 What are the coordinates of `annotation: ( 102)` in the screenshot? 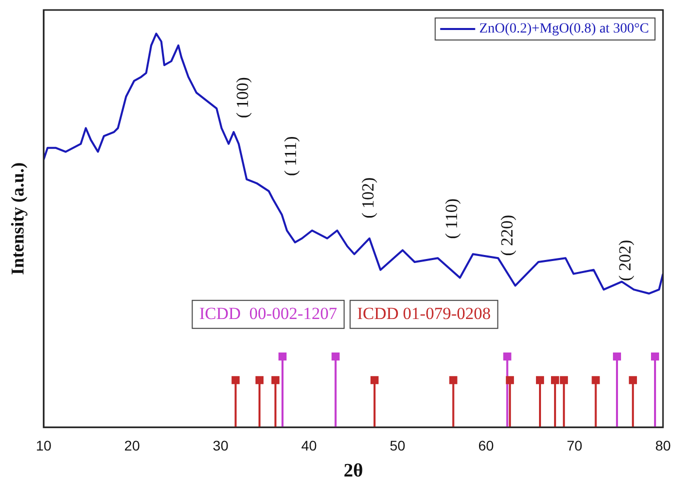 It's located at (368, 197).